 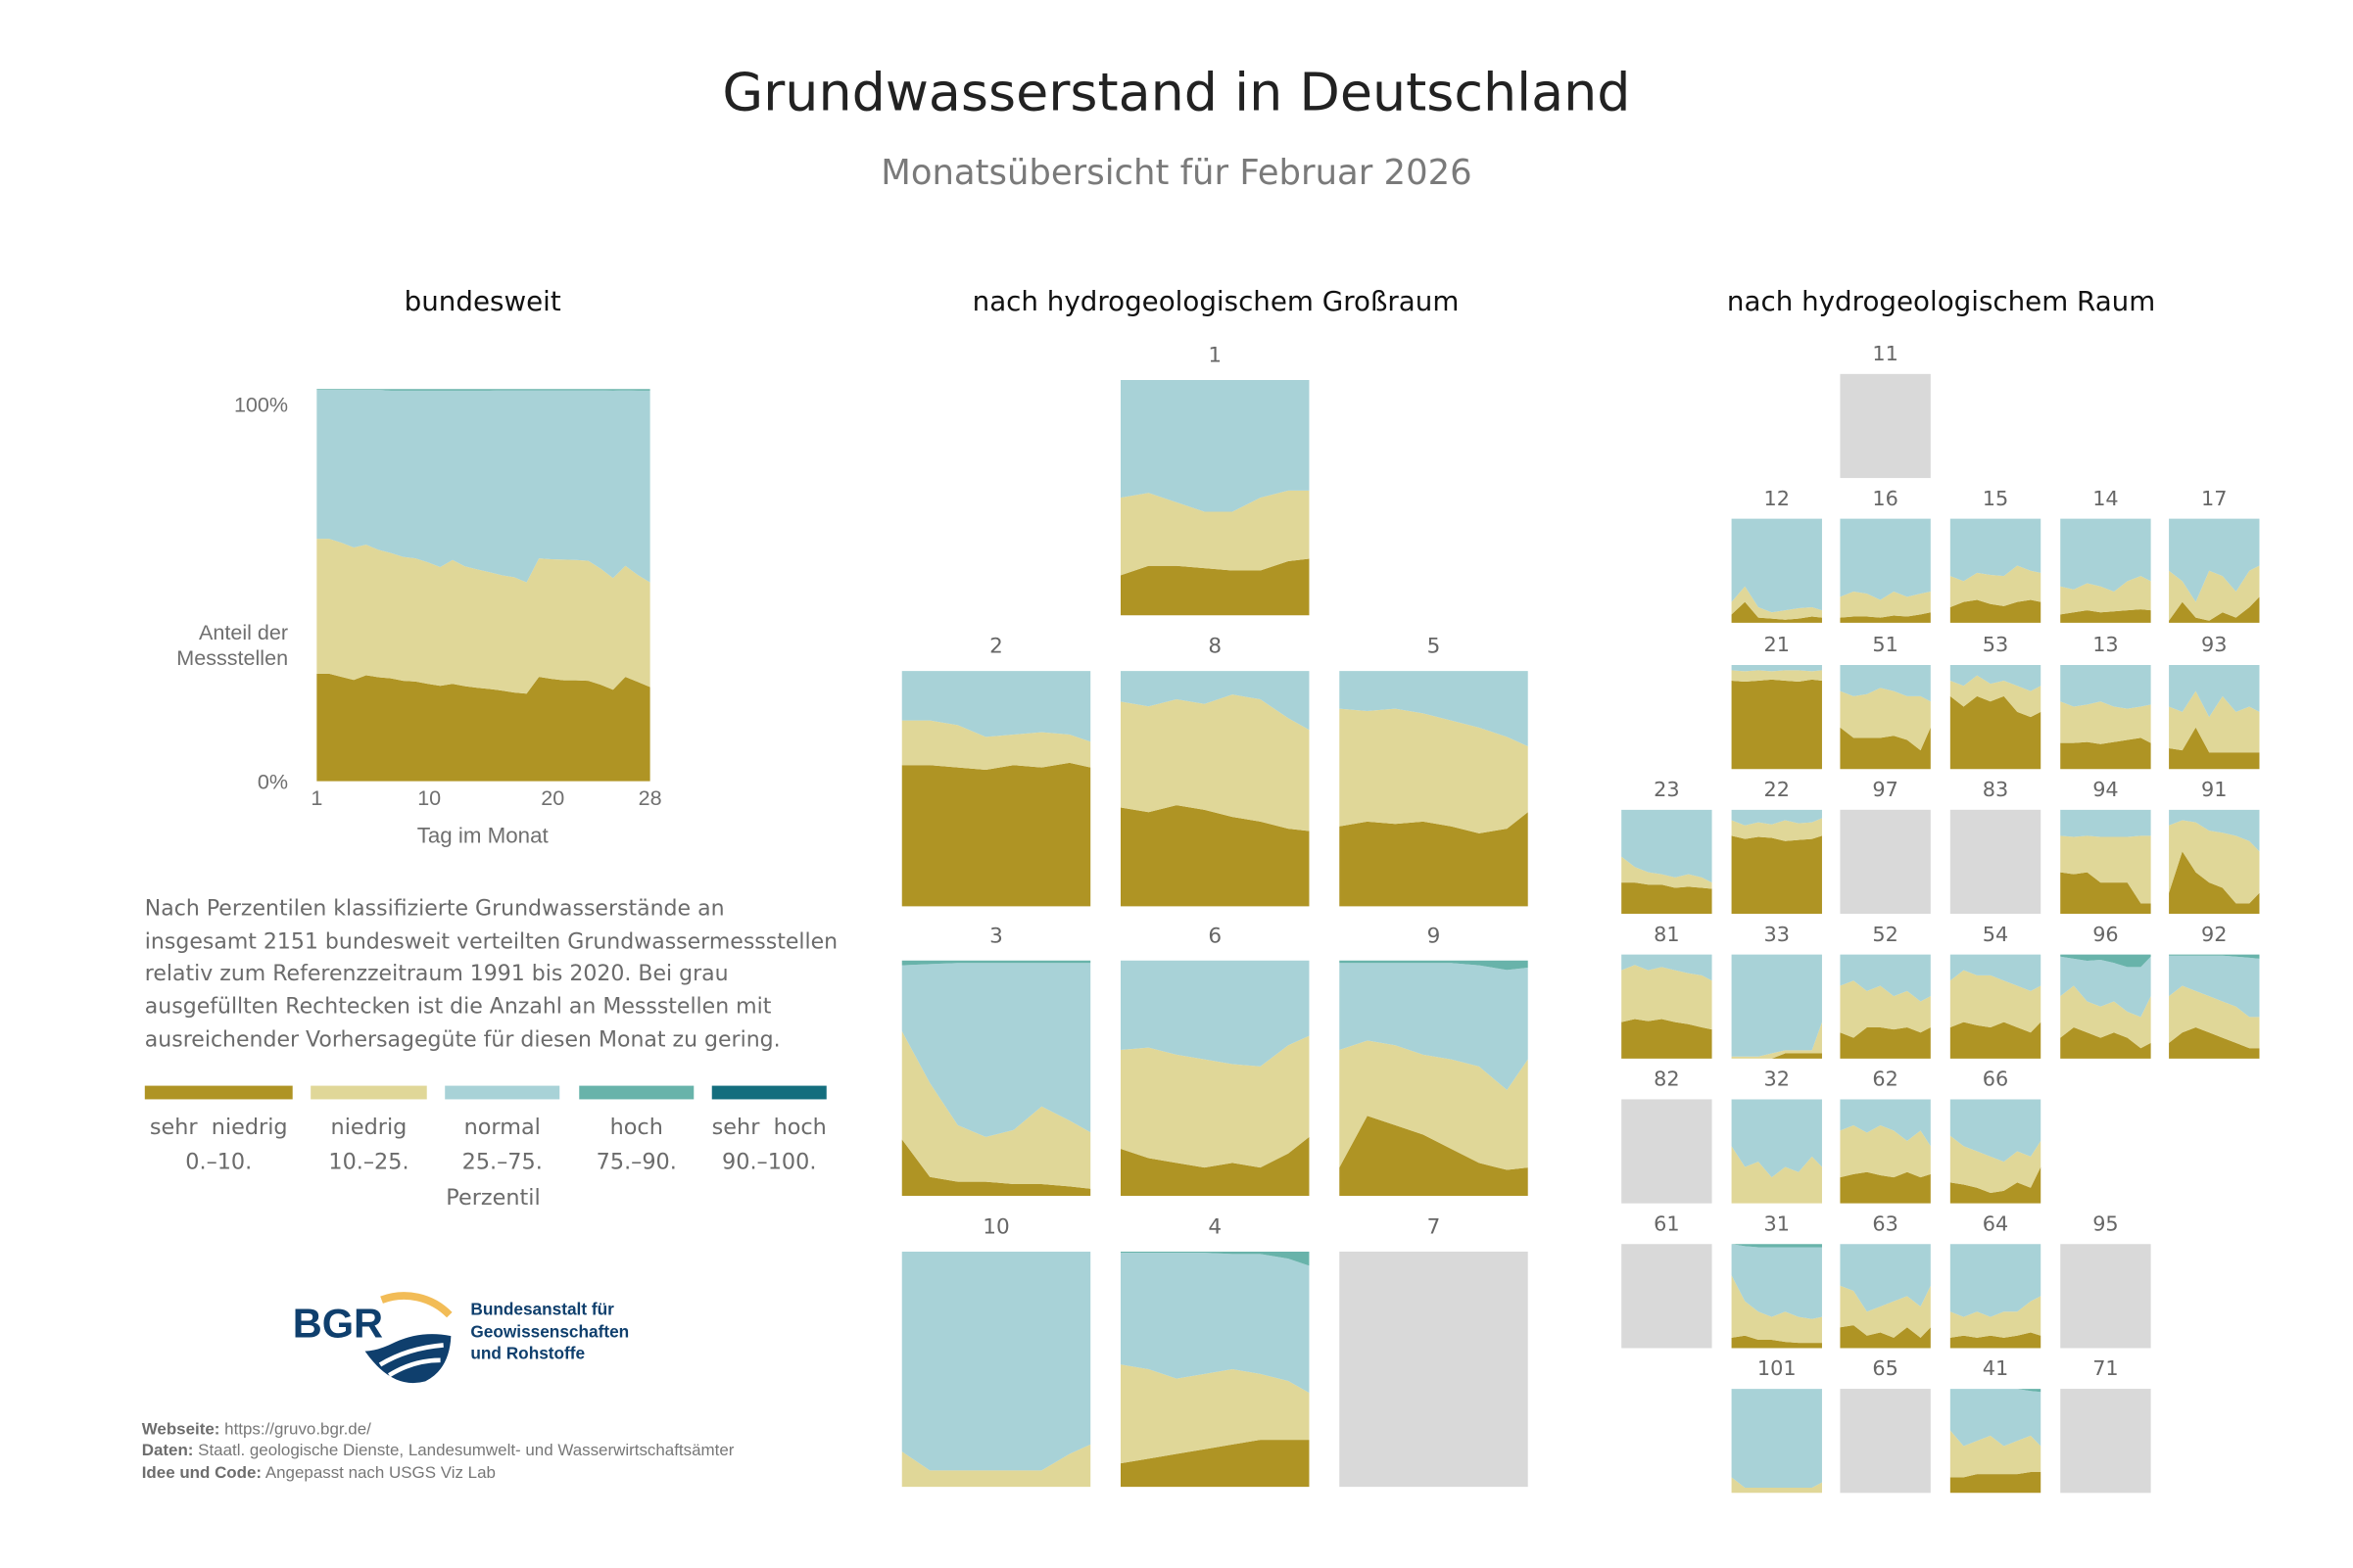 I want to click on panel-52-area-normal, so click(x=1885, y=978).